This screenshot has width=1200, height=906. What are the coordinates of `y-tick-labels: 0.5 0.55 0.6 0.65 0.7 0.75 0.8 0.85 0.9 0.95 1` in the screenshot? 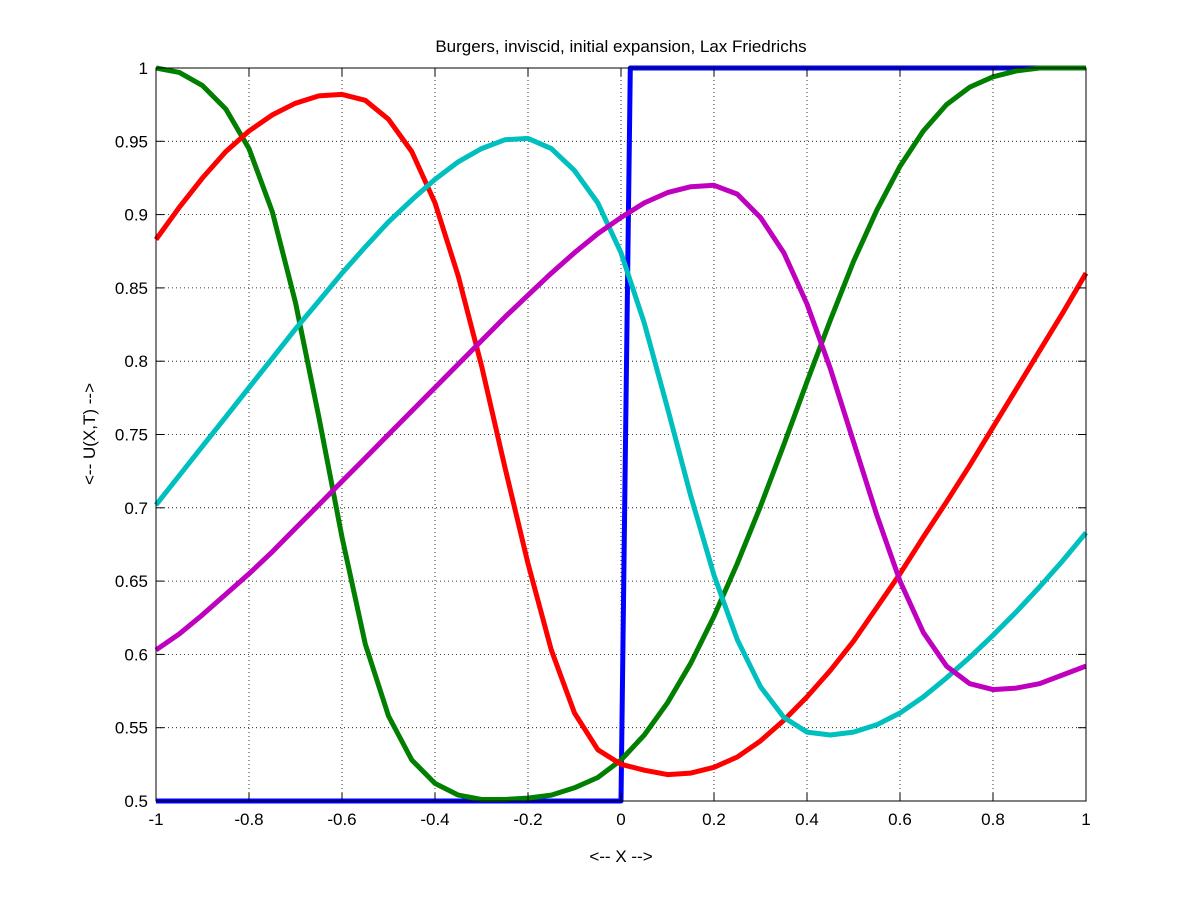 It's located at (131, 435).